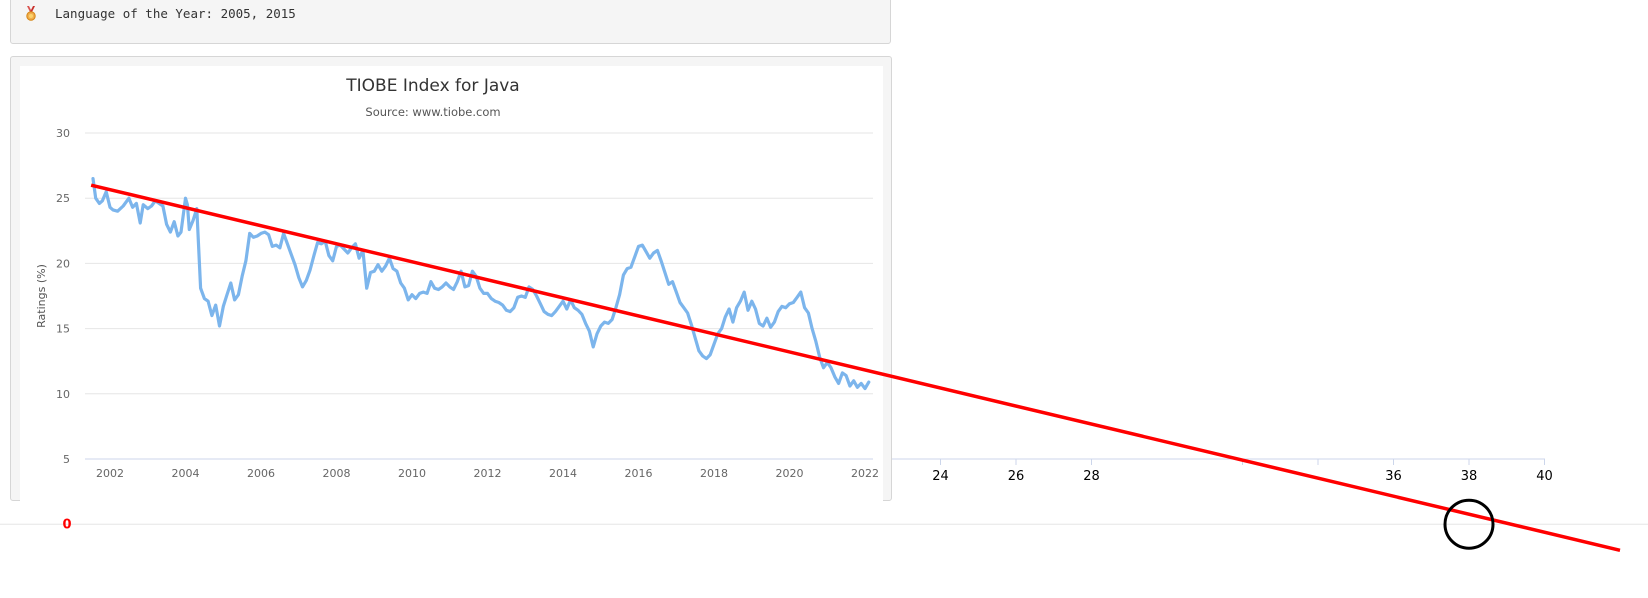  What do you see at coordinates (714, 473) in the screenshot?
I see `x-tick-label: 2018` at bounding box center [714, 473].